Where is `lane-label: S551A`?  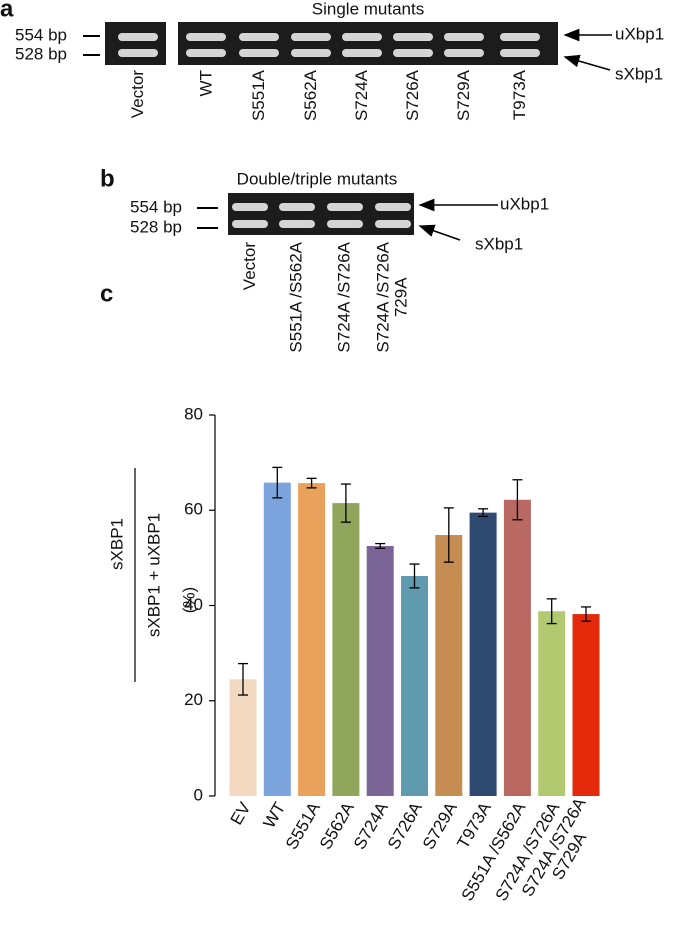
lane-label: S551A is located at coordinates (258, 96).